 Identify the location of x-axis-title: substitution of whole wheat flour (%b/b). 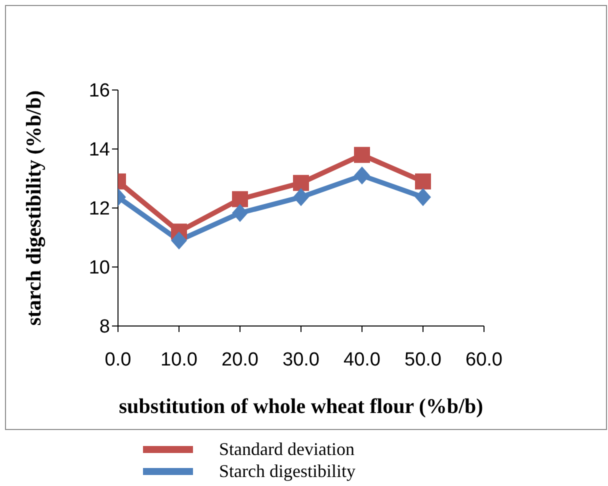
(301, 406).